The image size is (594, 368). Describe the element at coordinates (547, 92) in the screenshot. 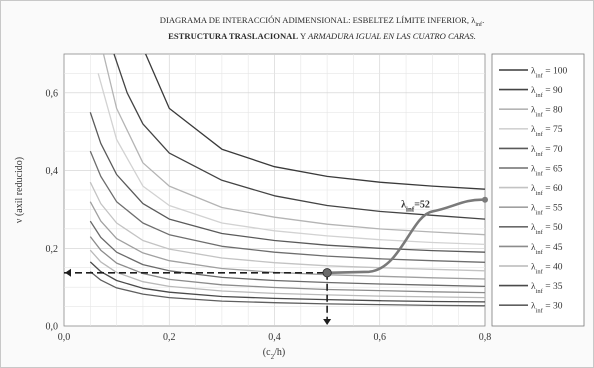

I see `legend-label-90: λinf = 90` at that location.